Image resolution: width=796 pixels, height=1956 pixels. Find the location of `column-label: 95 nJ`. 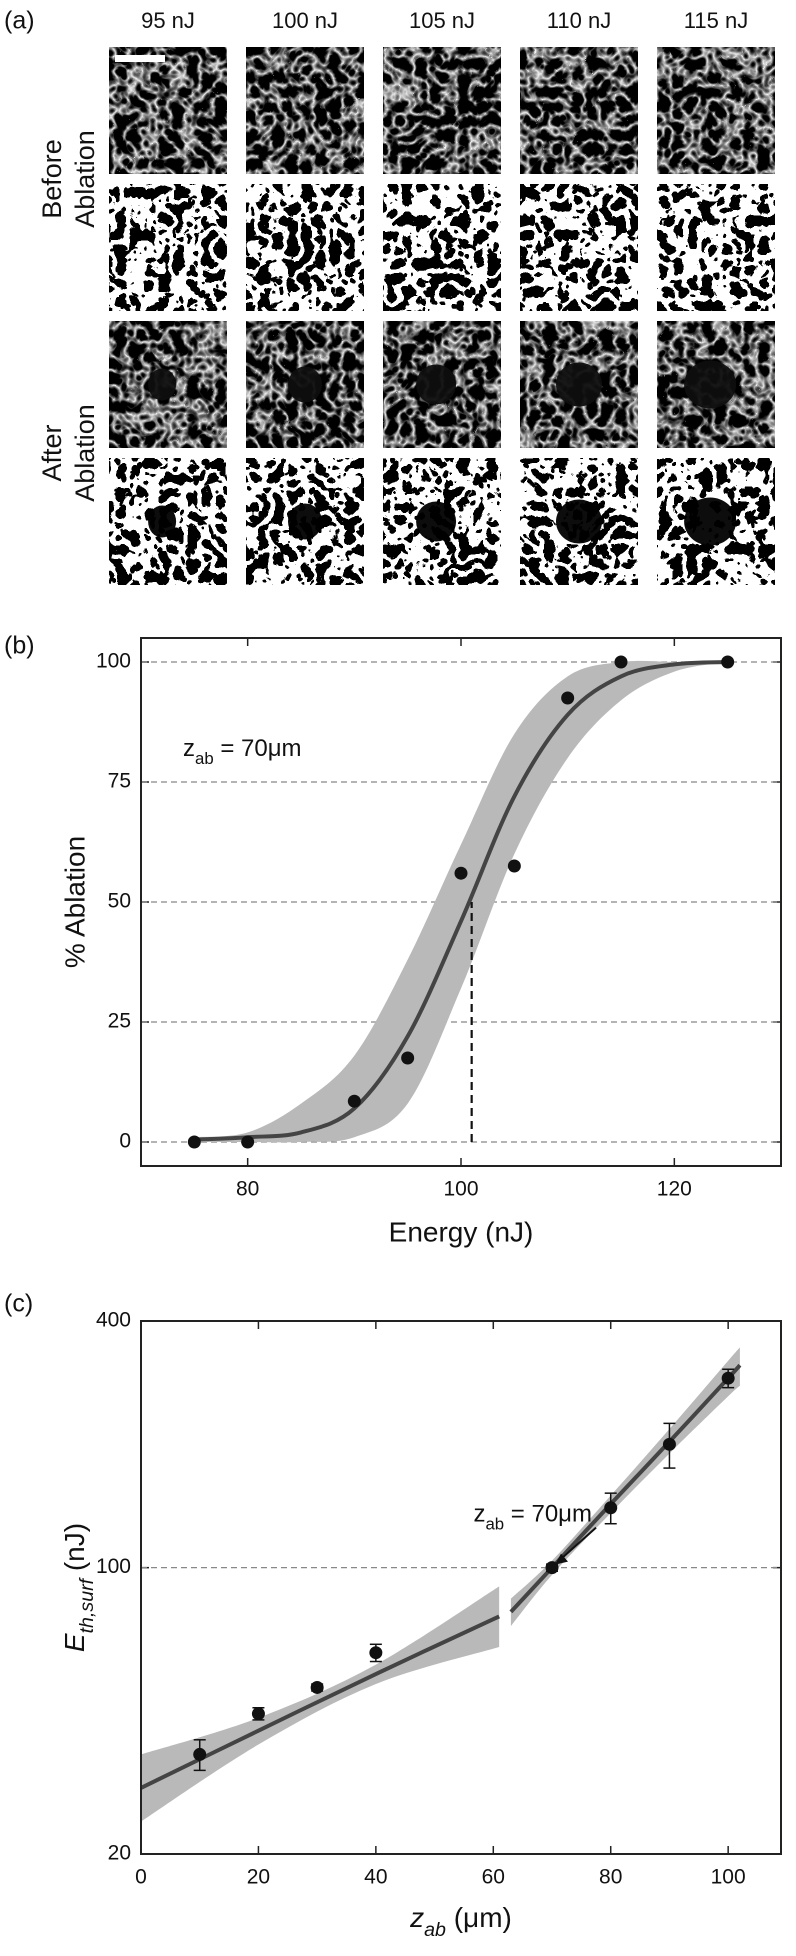

column-label: 95 nJ is located at coordinates (168, 20).